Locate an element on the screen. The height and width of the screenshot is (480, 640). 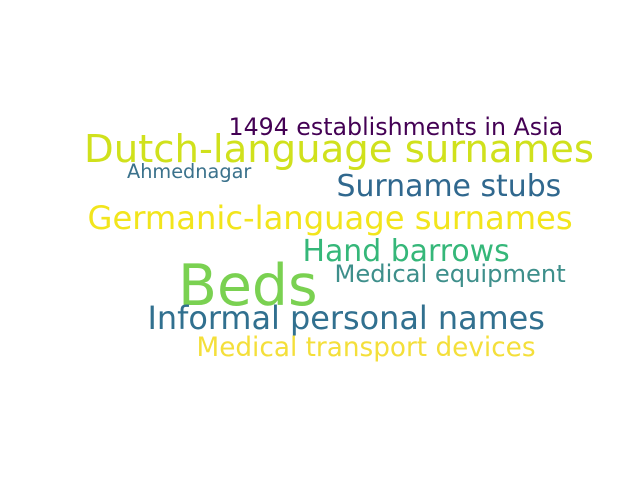
word-medical-transport-devices: Medical transport devices is located at coordinates (366, 348).